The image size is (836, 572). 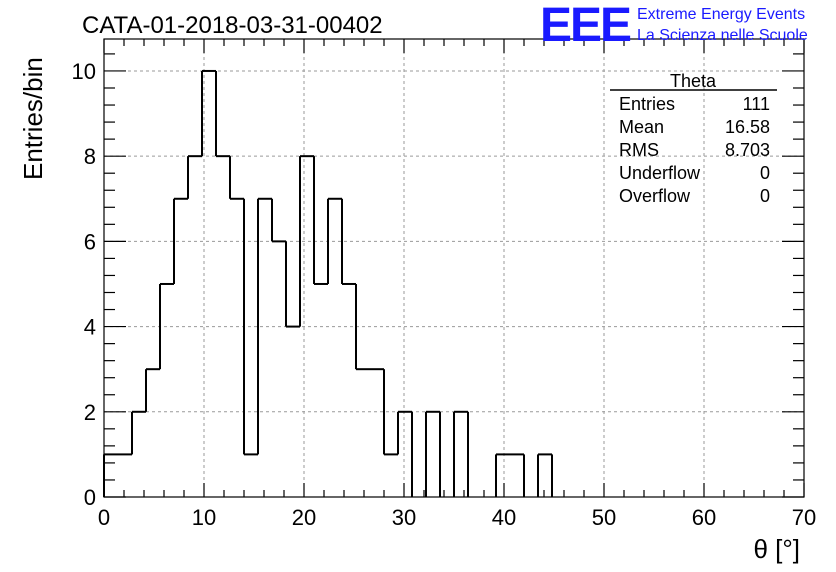 I want to click on x-tick-label: 40, so click(x=504, y=517).